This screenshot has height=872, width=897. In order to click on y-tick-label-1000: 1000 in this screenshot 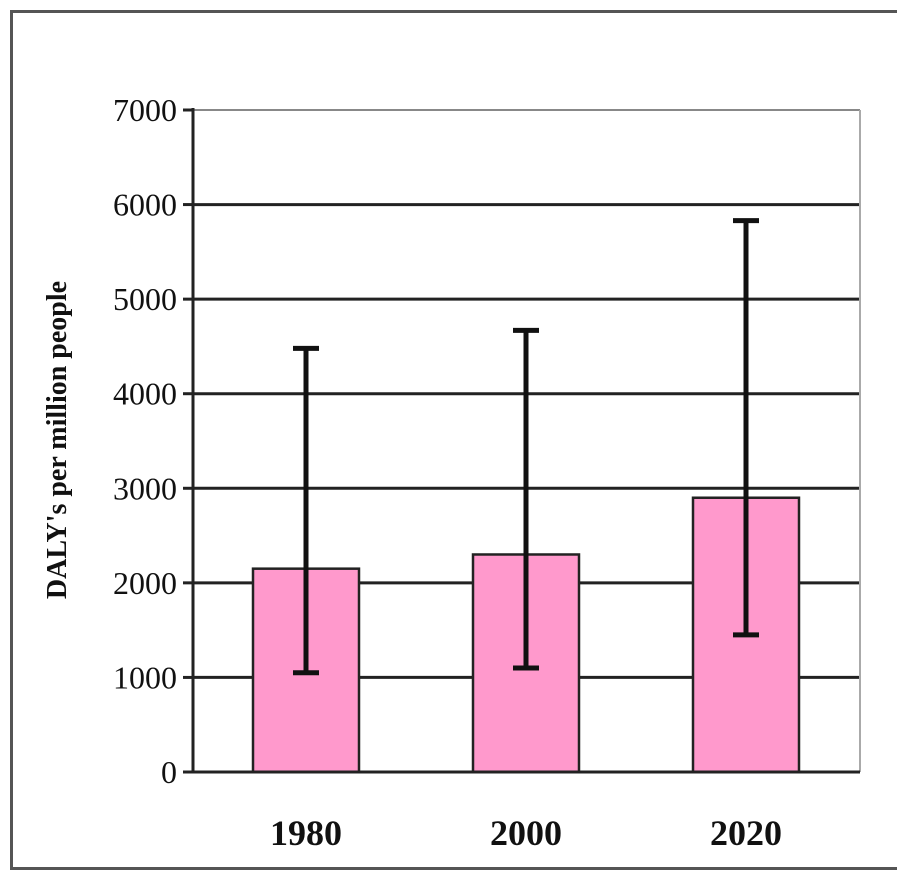, I will do `click(145, 677)`.